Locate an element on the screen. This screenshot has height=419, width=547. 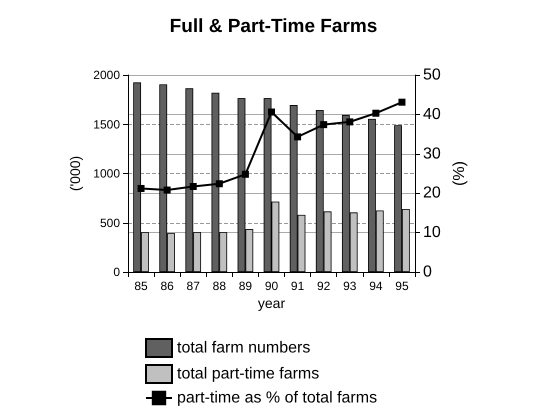
y2-tick-label: 50 is located at coordinates (432, 75).